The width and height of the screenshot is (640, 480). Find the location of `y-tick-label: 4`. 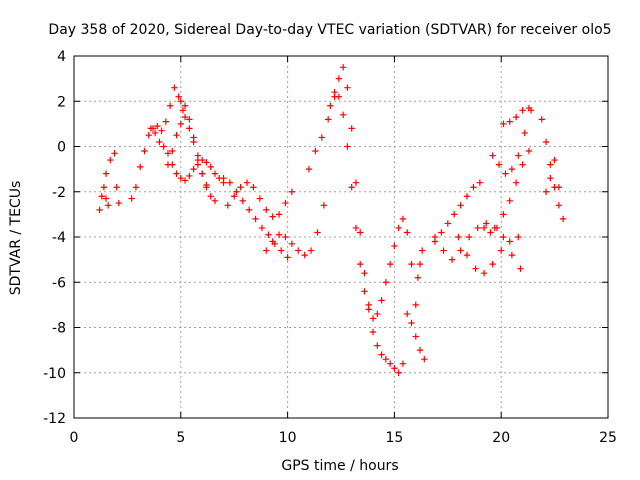

y-tick-label: 4 is located at coordinates (61, 57).